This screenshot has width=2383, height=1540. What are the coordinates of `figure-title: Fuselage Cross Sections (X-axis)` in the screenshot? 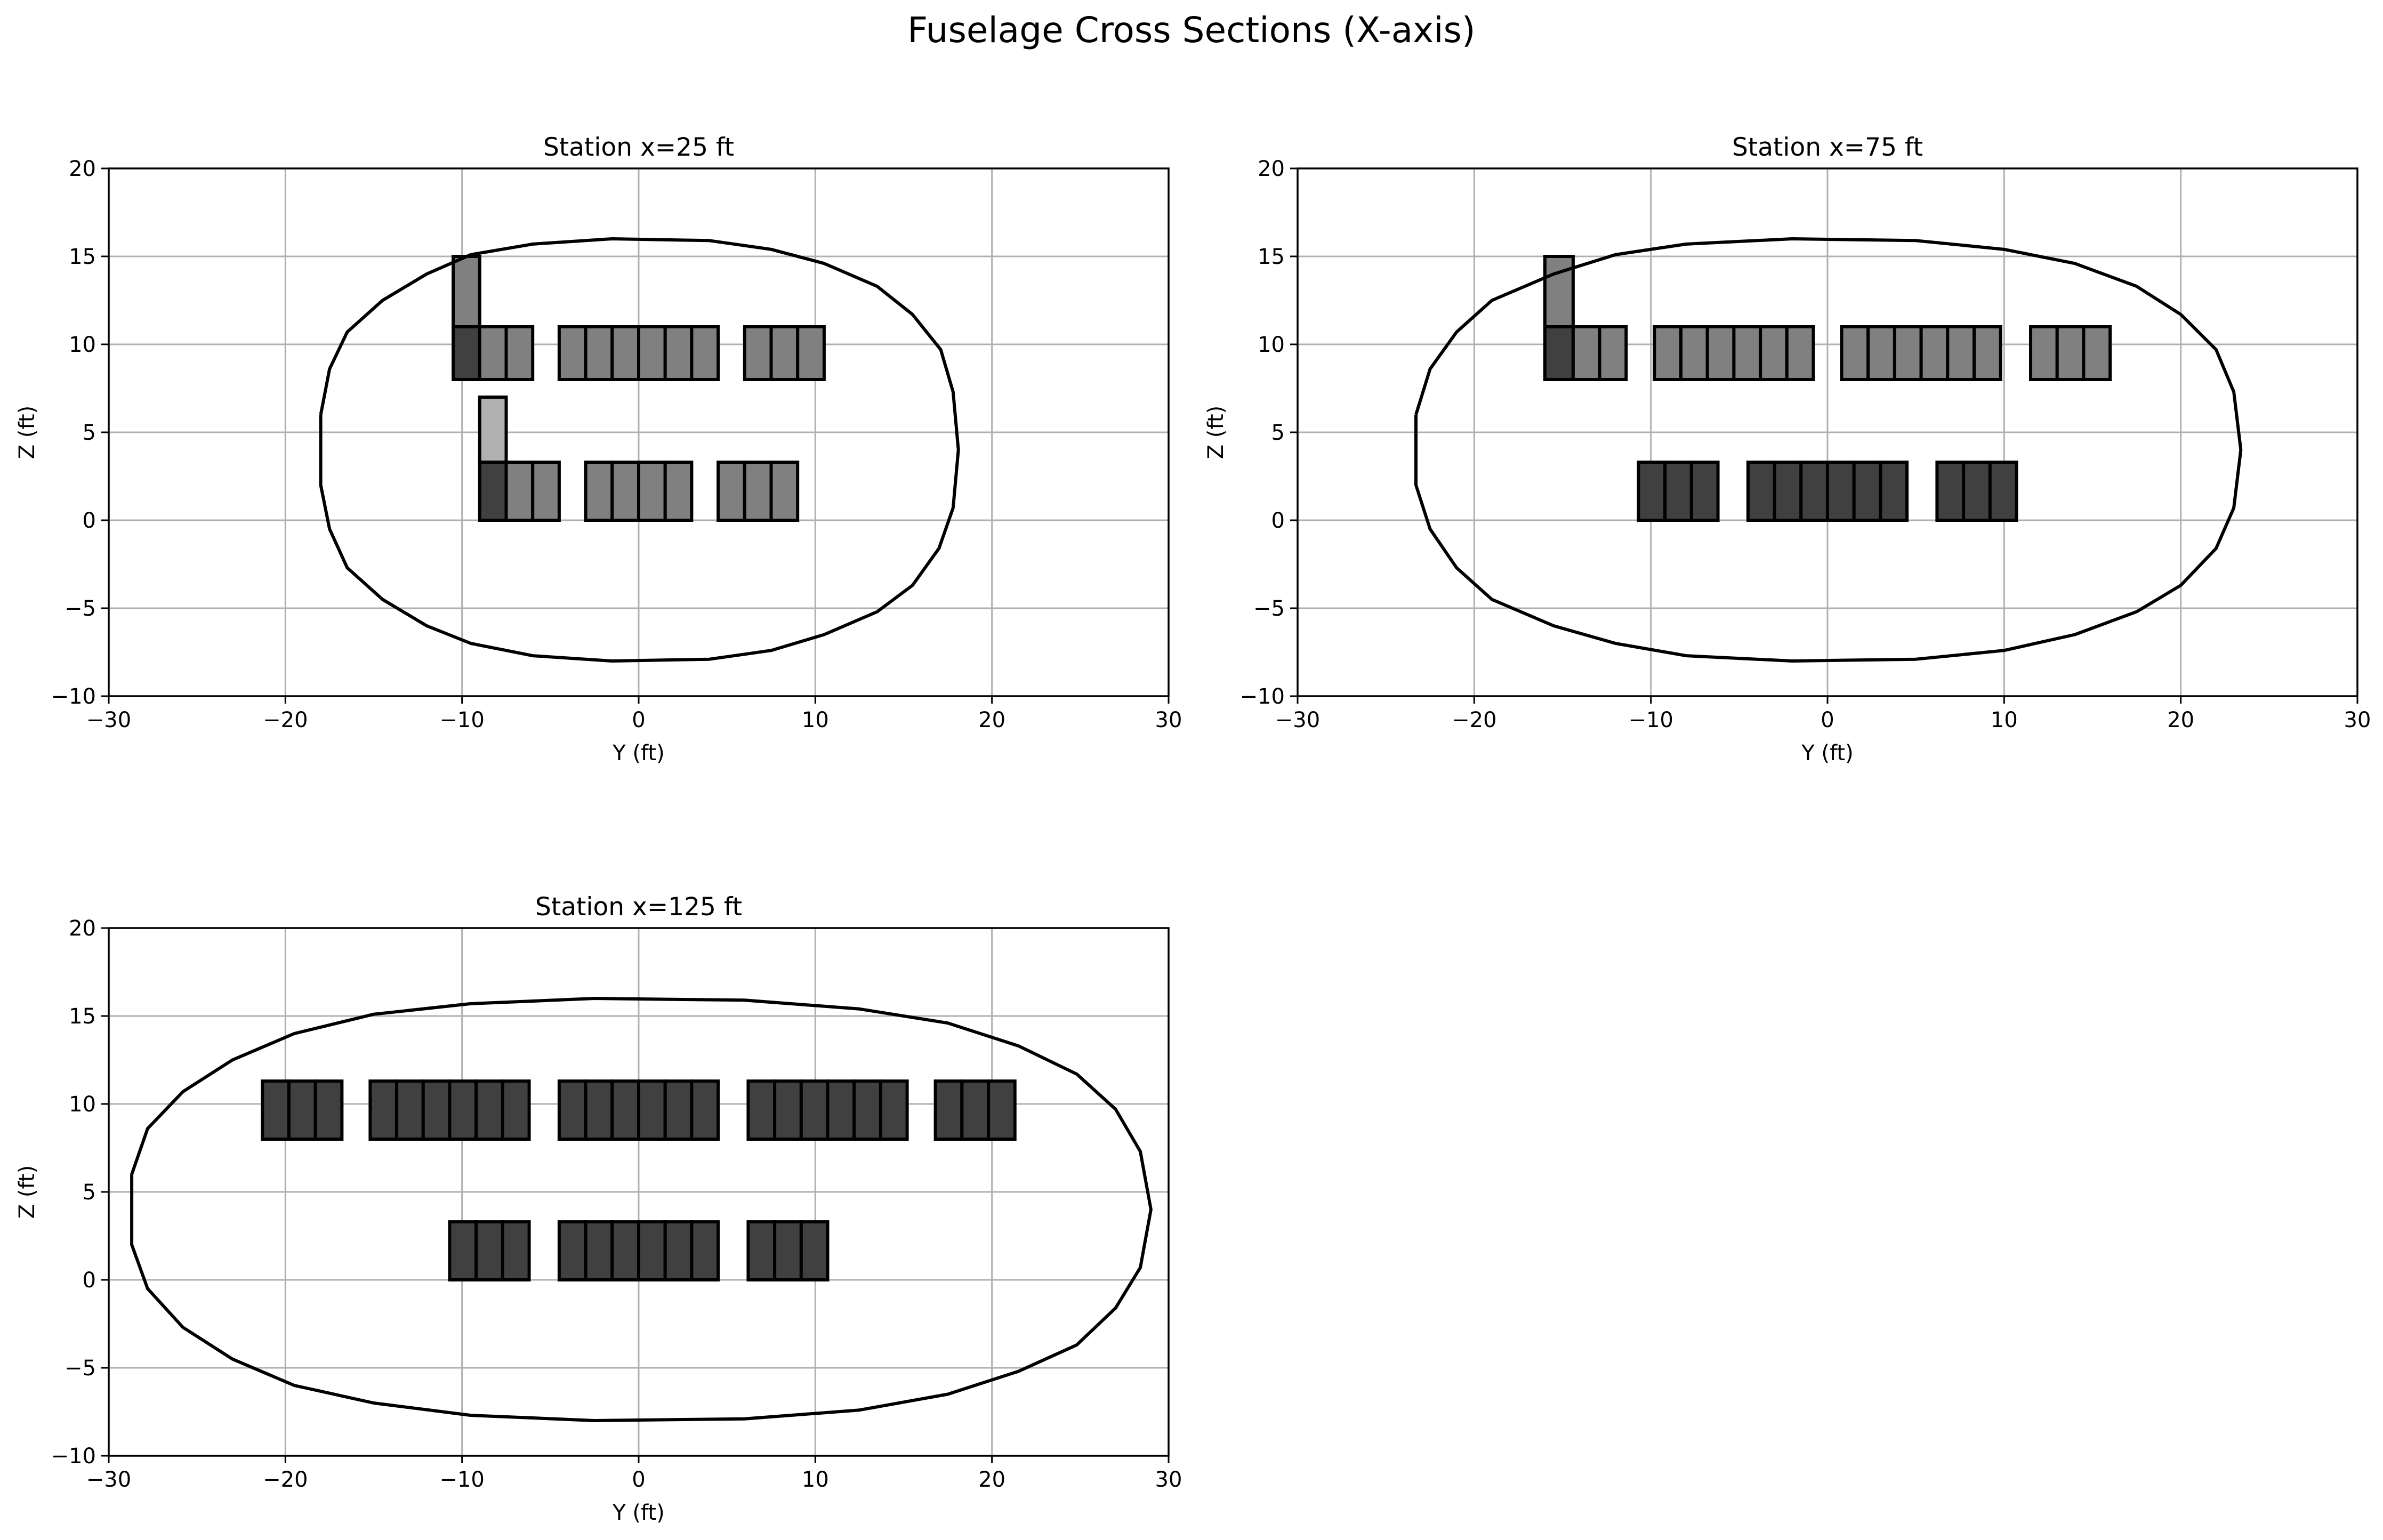 It's located at (1191, 31).